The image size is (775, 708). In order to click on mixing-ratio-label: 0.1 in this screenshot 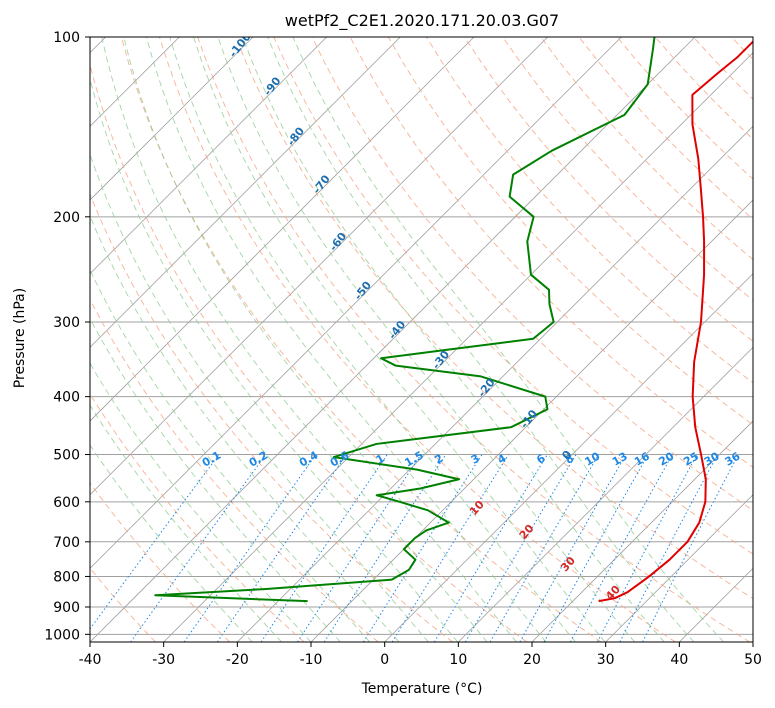, I will do `click(211, 459)`.